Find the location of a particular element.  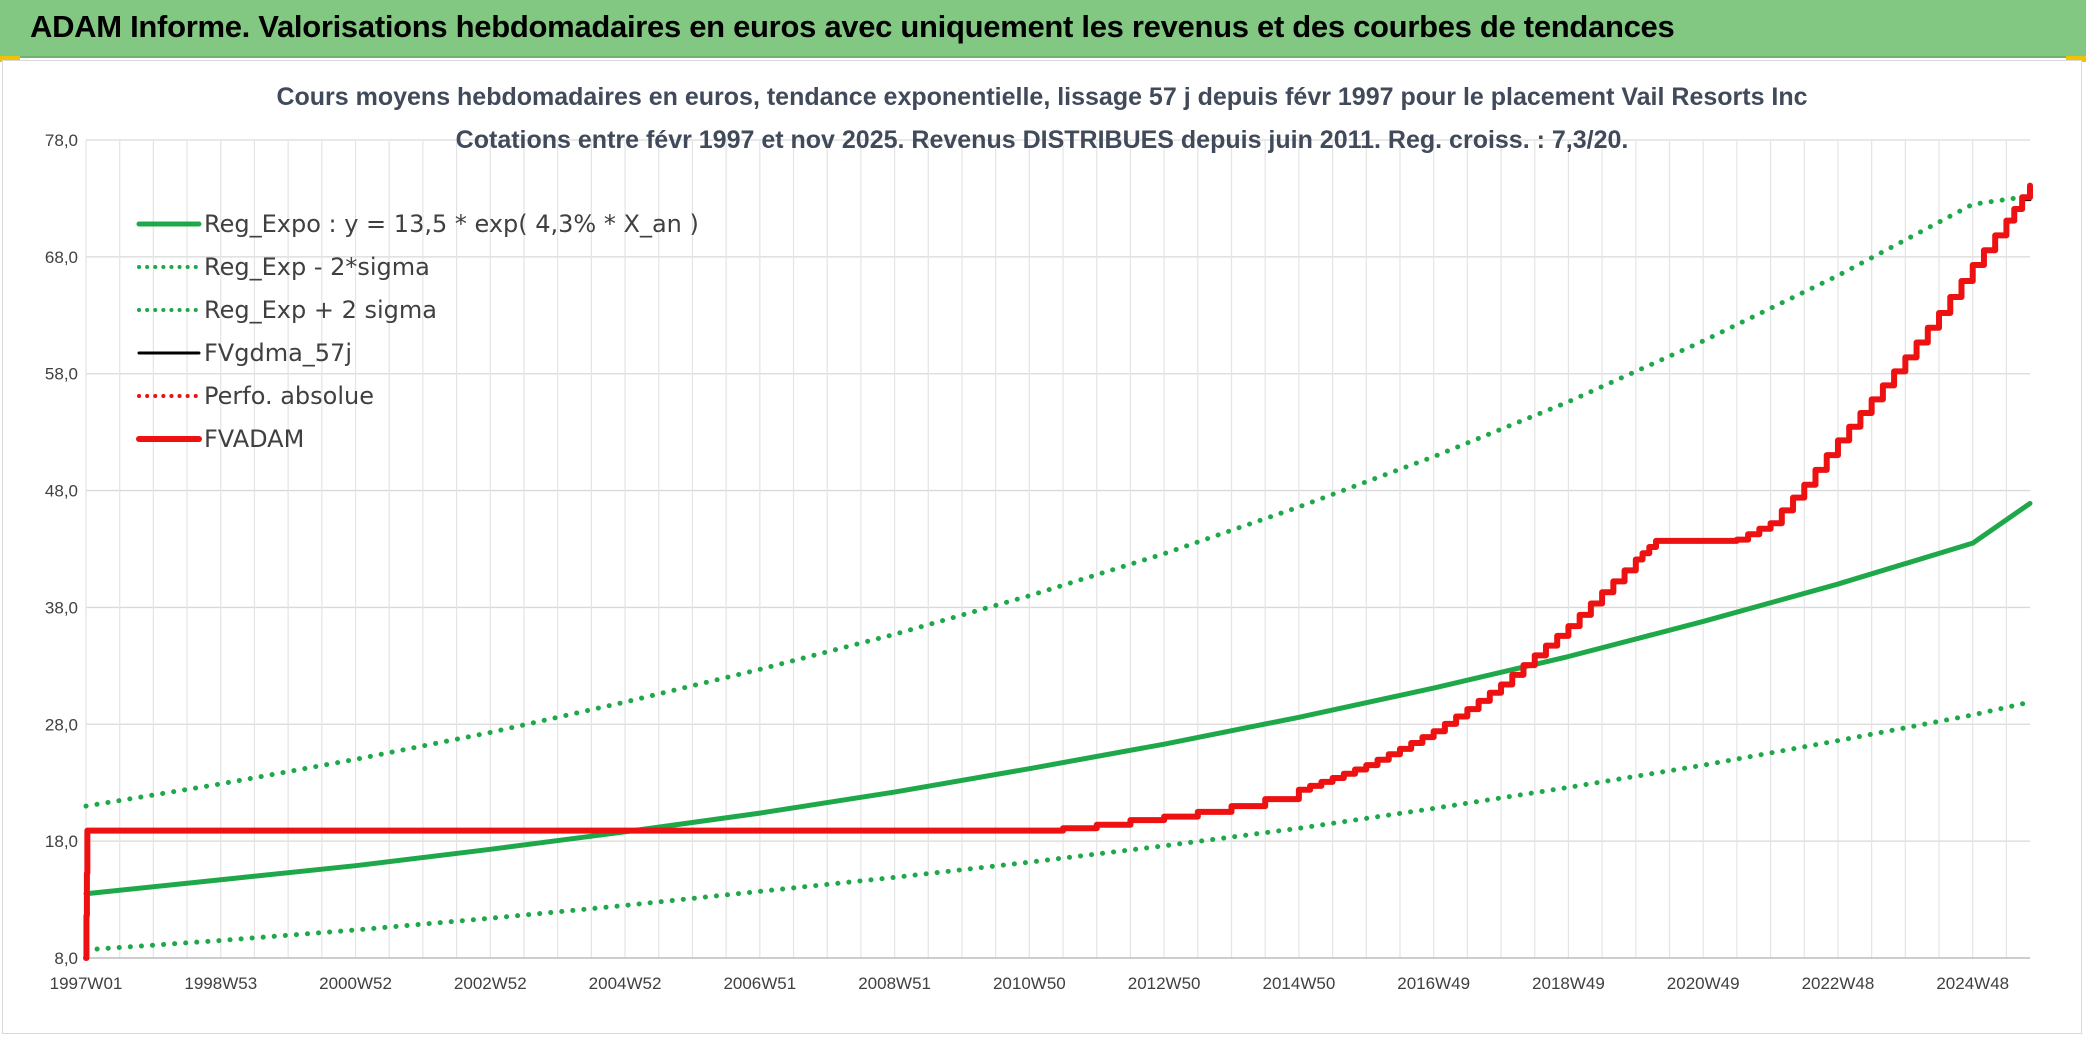

y-tick-label: 38,0 is located at coordinates (61, 607).